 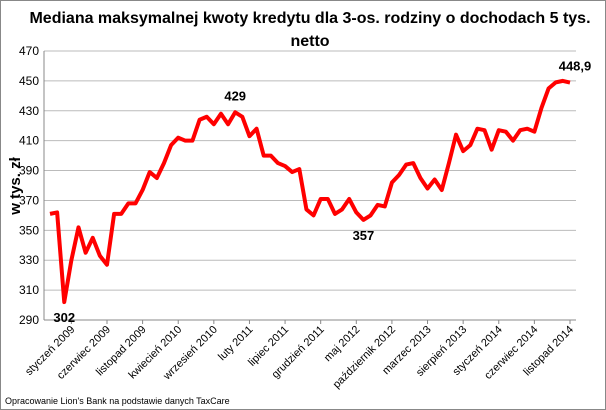 I want to click on y-tick-label: 330, so click(x=29, y=260).